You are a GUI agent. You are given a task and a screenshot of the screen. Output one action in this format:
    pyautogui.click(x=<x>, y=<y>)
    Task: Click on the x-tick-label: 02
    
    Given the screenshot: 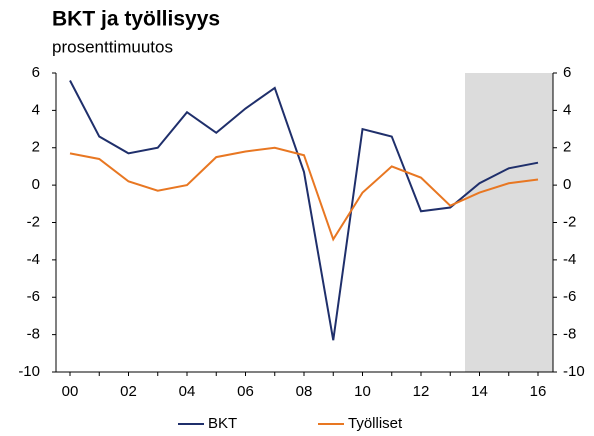 What is the action you would take?
    pyautogui.click(x=128, y=391)
    